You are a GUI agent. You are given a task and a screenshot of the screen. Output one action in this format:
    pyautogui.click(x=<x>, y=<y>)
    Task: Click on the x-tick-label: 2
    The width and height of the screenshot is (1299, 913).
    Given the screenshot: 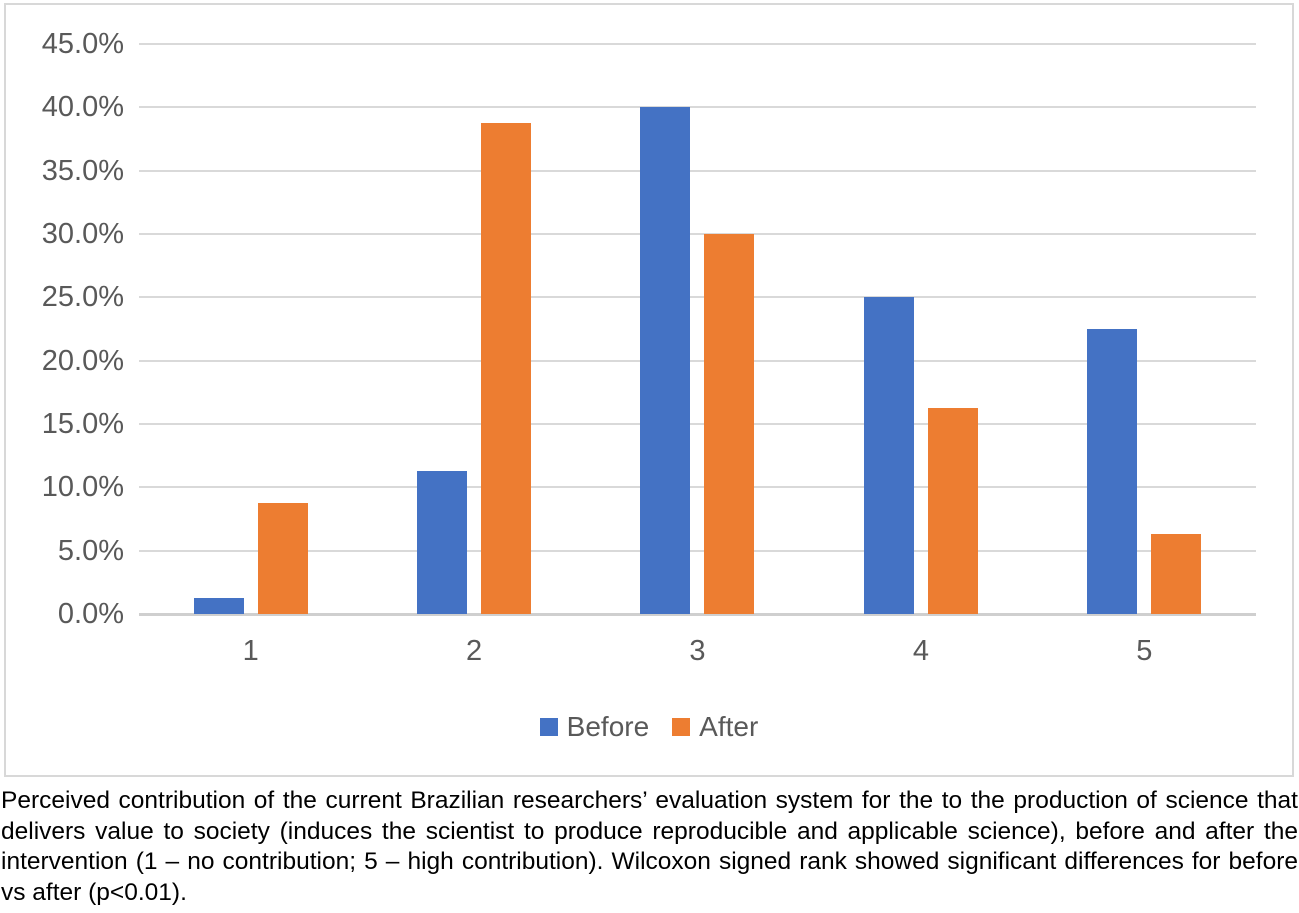 What is the action you would take?
    pyautogui.click(x=474, y=651)
    